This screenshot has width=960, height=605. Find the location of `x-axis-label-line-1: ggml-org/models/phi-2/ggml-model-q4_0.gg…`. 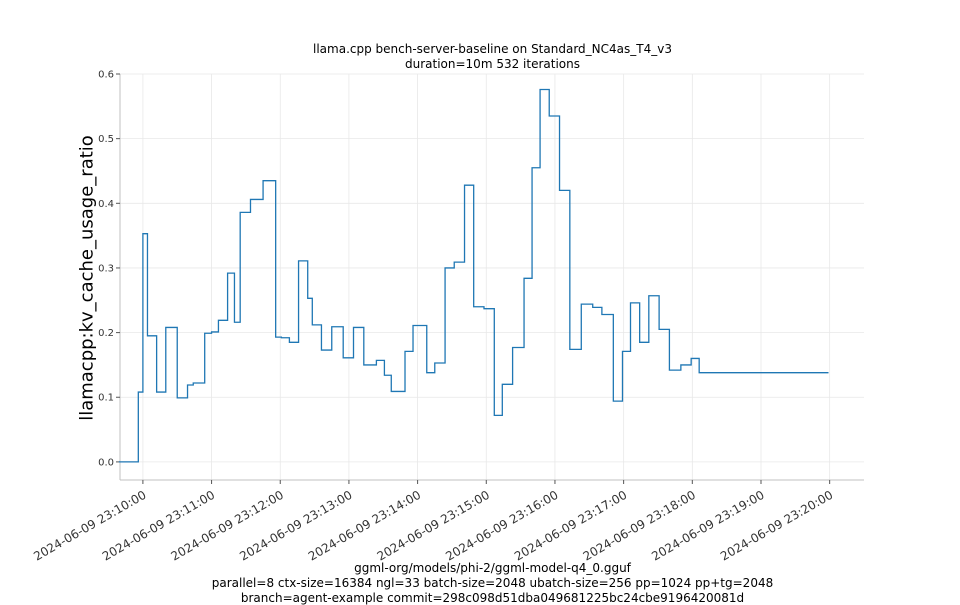

x-axis-label-line-1: ggml-org/models/phi-2/ggml-model-q4_0.gg… is located at coordinates (480, 568).